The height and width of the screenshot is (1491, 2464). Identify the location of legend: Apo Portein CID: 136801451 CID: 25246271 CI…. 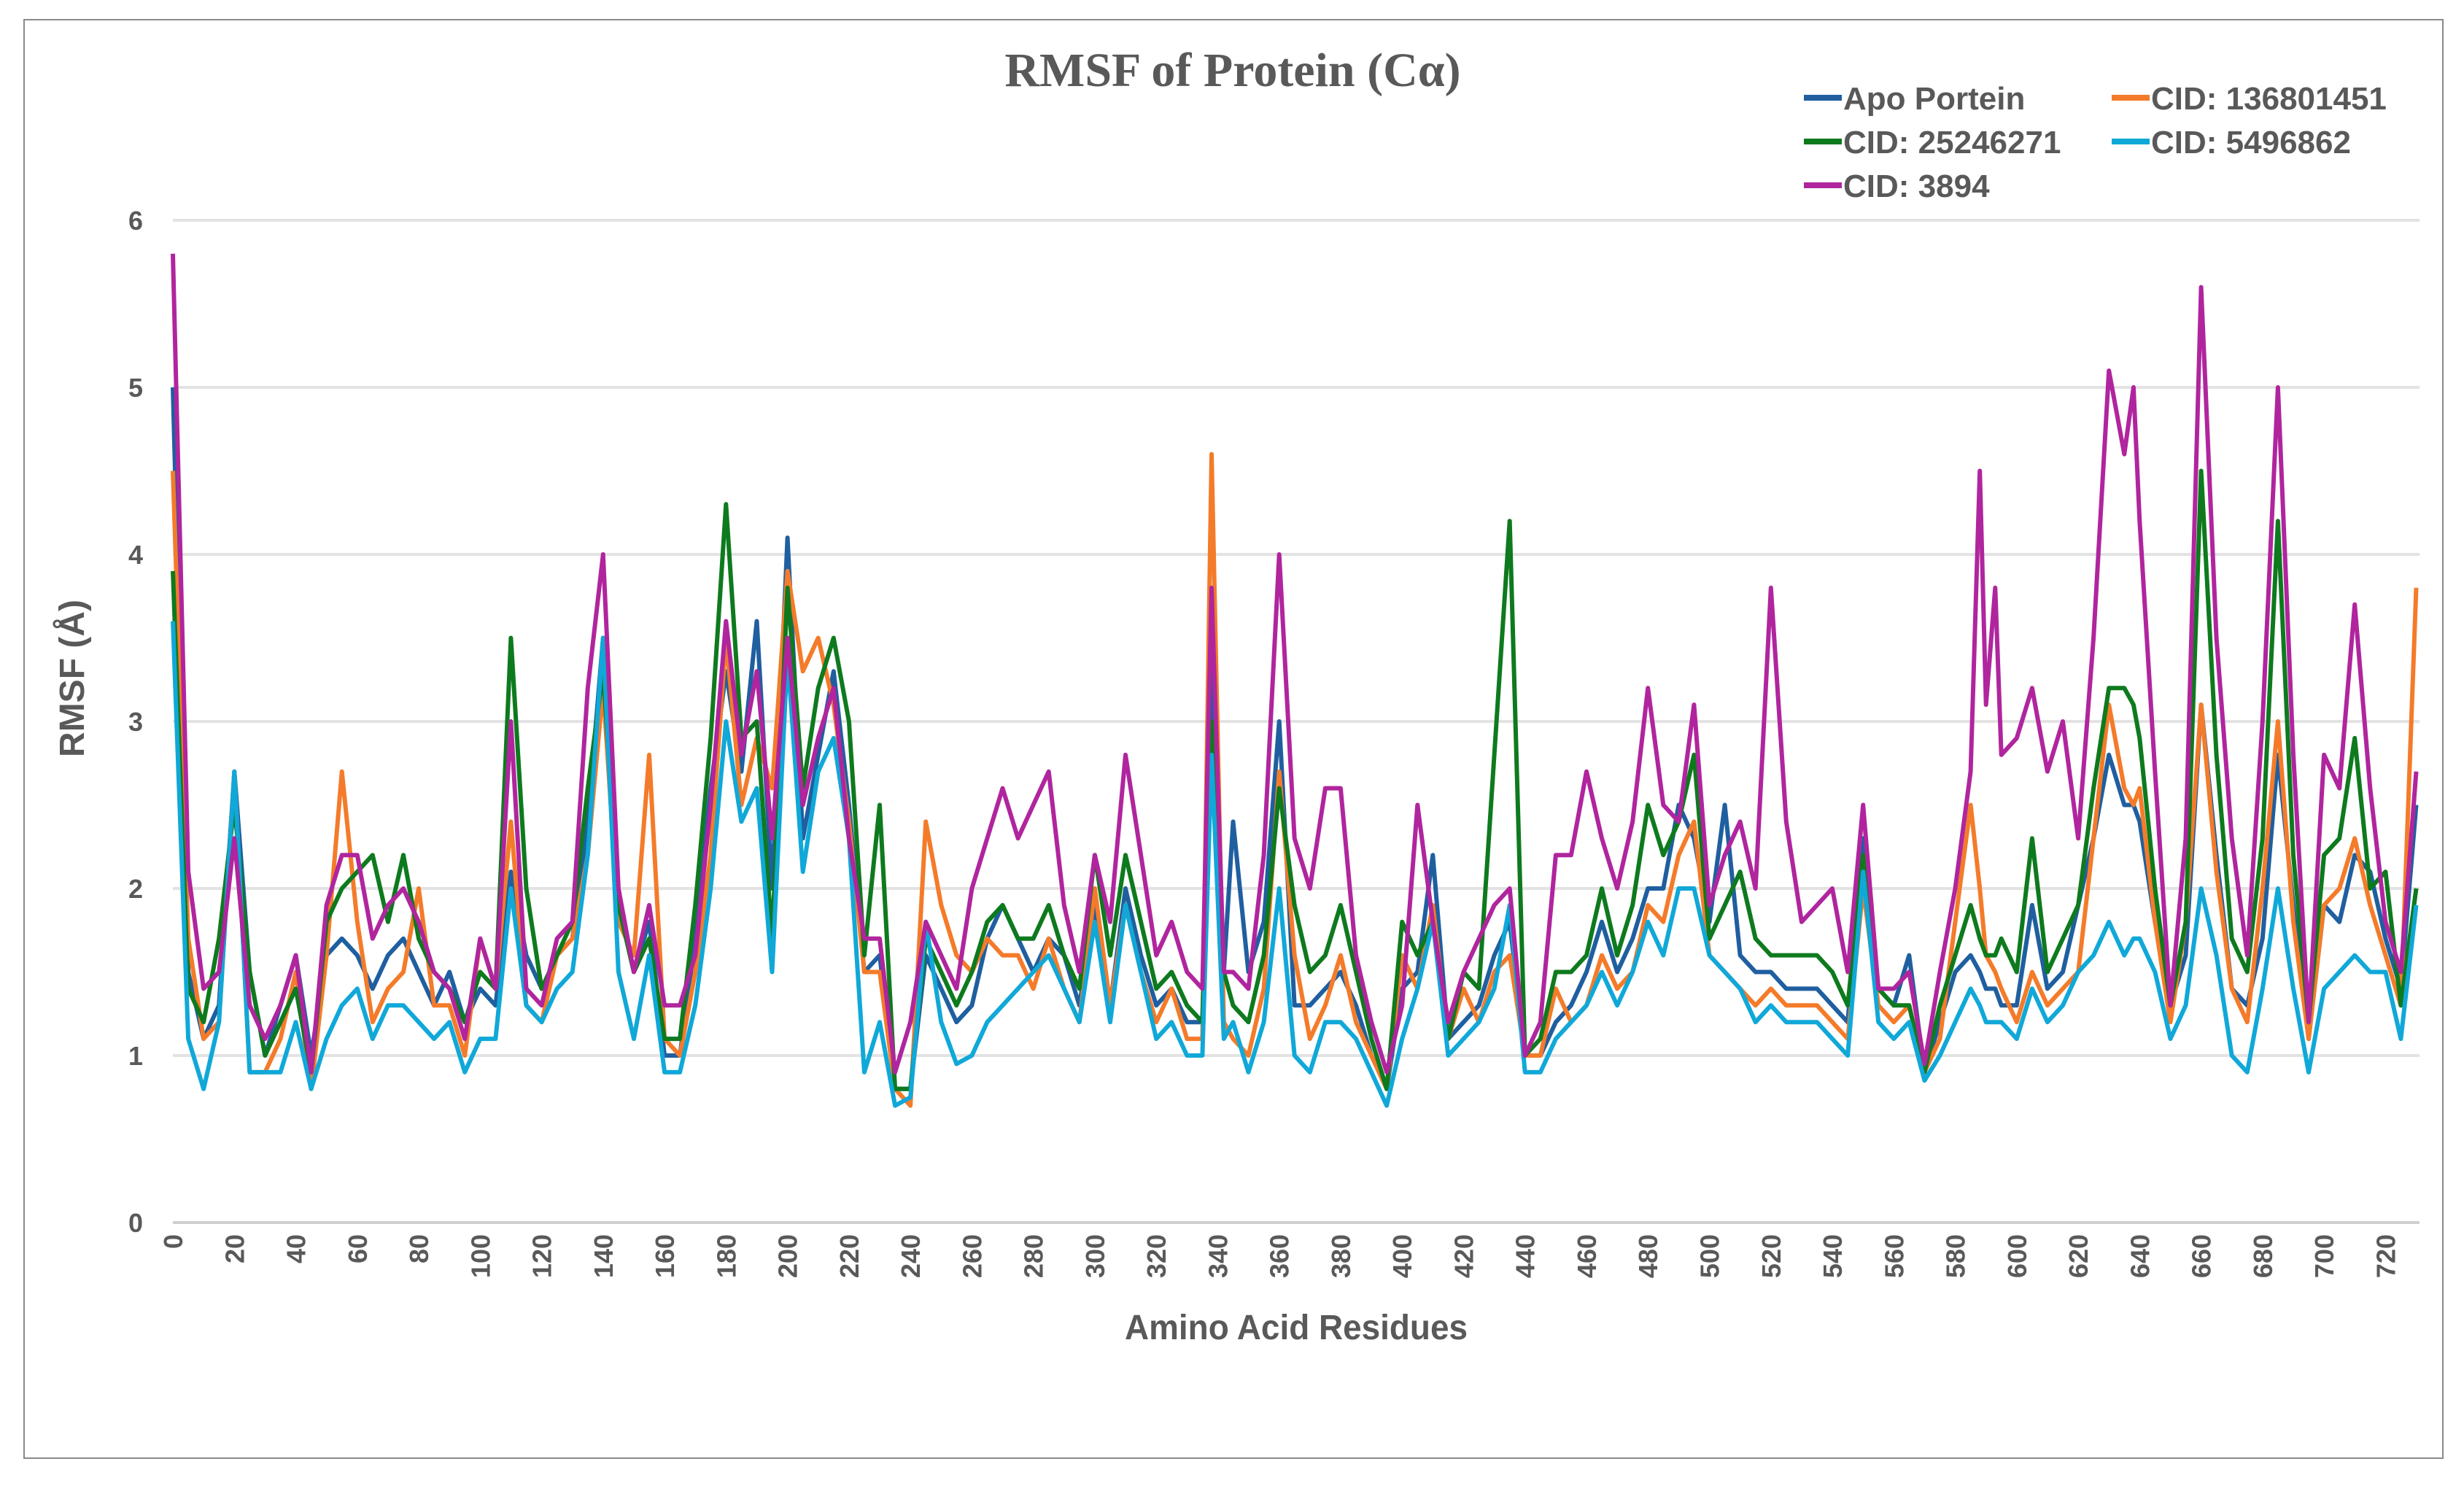
(2095, 143).